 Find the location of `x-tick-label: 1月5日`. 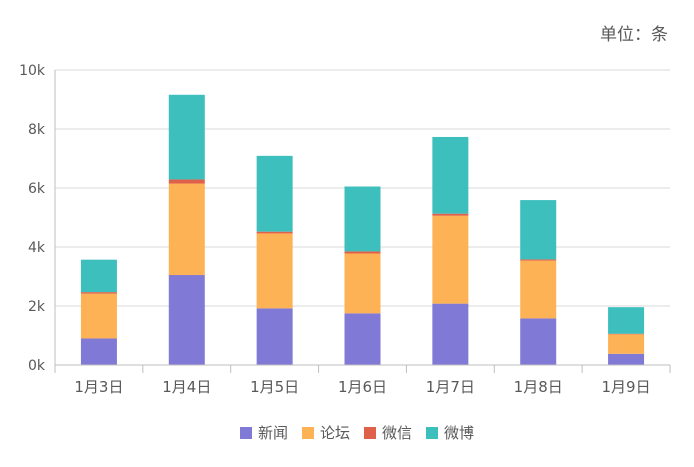

x-tick-label: 1月5日 is located at coordinates (274, 387).